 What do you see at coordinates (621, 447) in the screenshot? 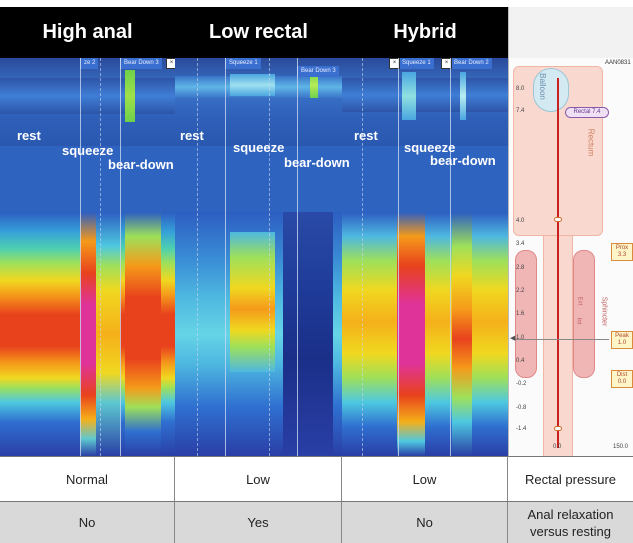
I see `x-tick: 150.0` at bounding box center [621, 447].